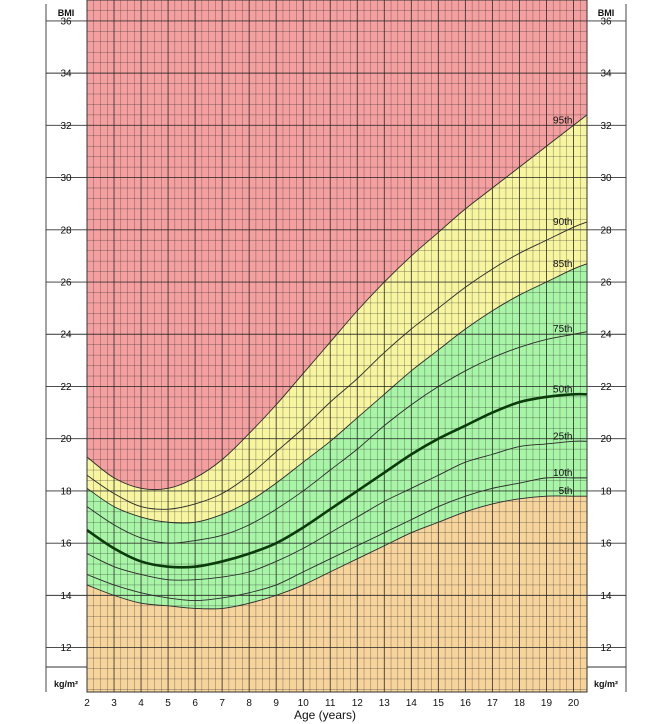 The height and width of the screenshot is (724, 666). Describe the element at coordinates (606, 684) in the screenshot. I see `unit-label-right: kg/m²` at that location.